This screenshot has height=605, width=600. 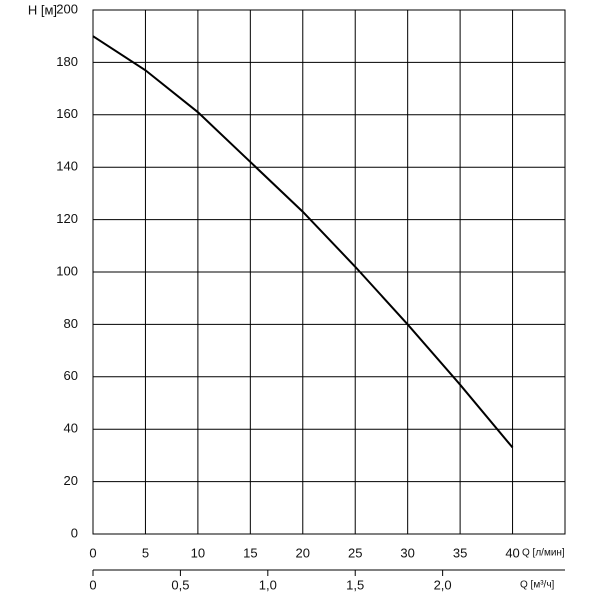 What do you see at coordinates (71, 428) in the screenshot?
I see `y-tick-label: 40` at bounding box center [71, 428].